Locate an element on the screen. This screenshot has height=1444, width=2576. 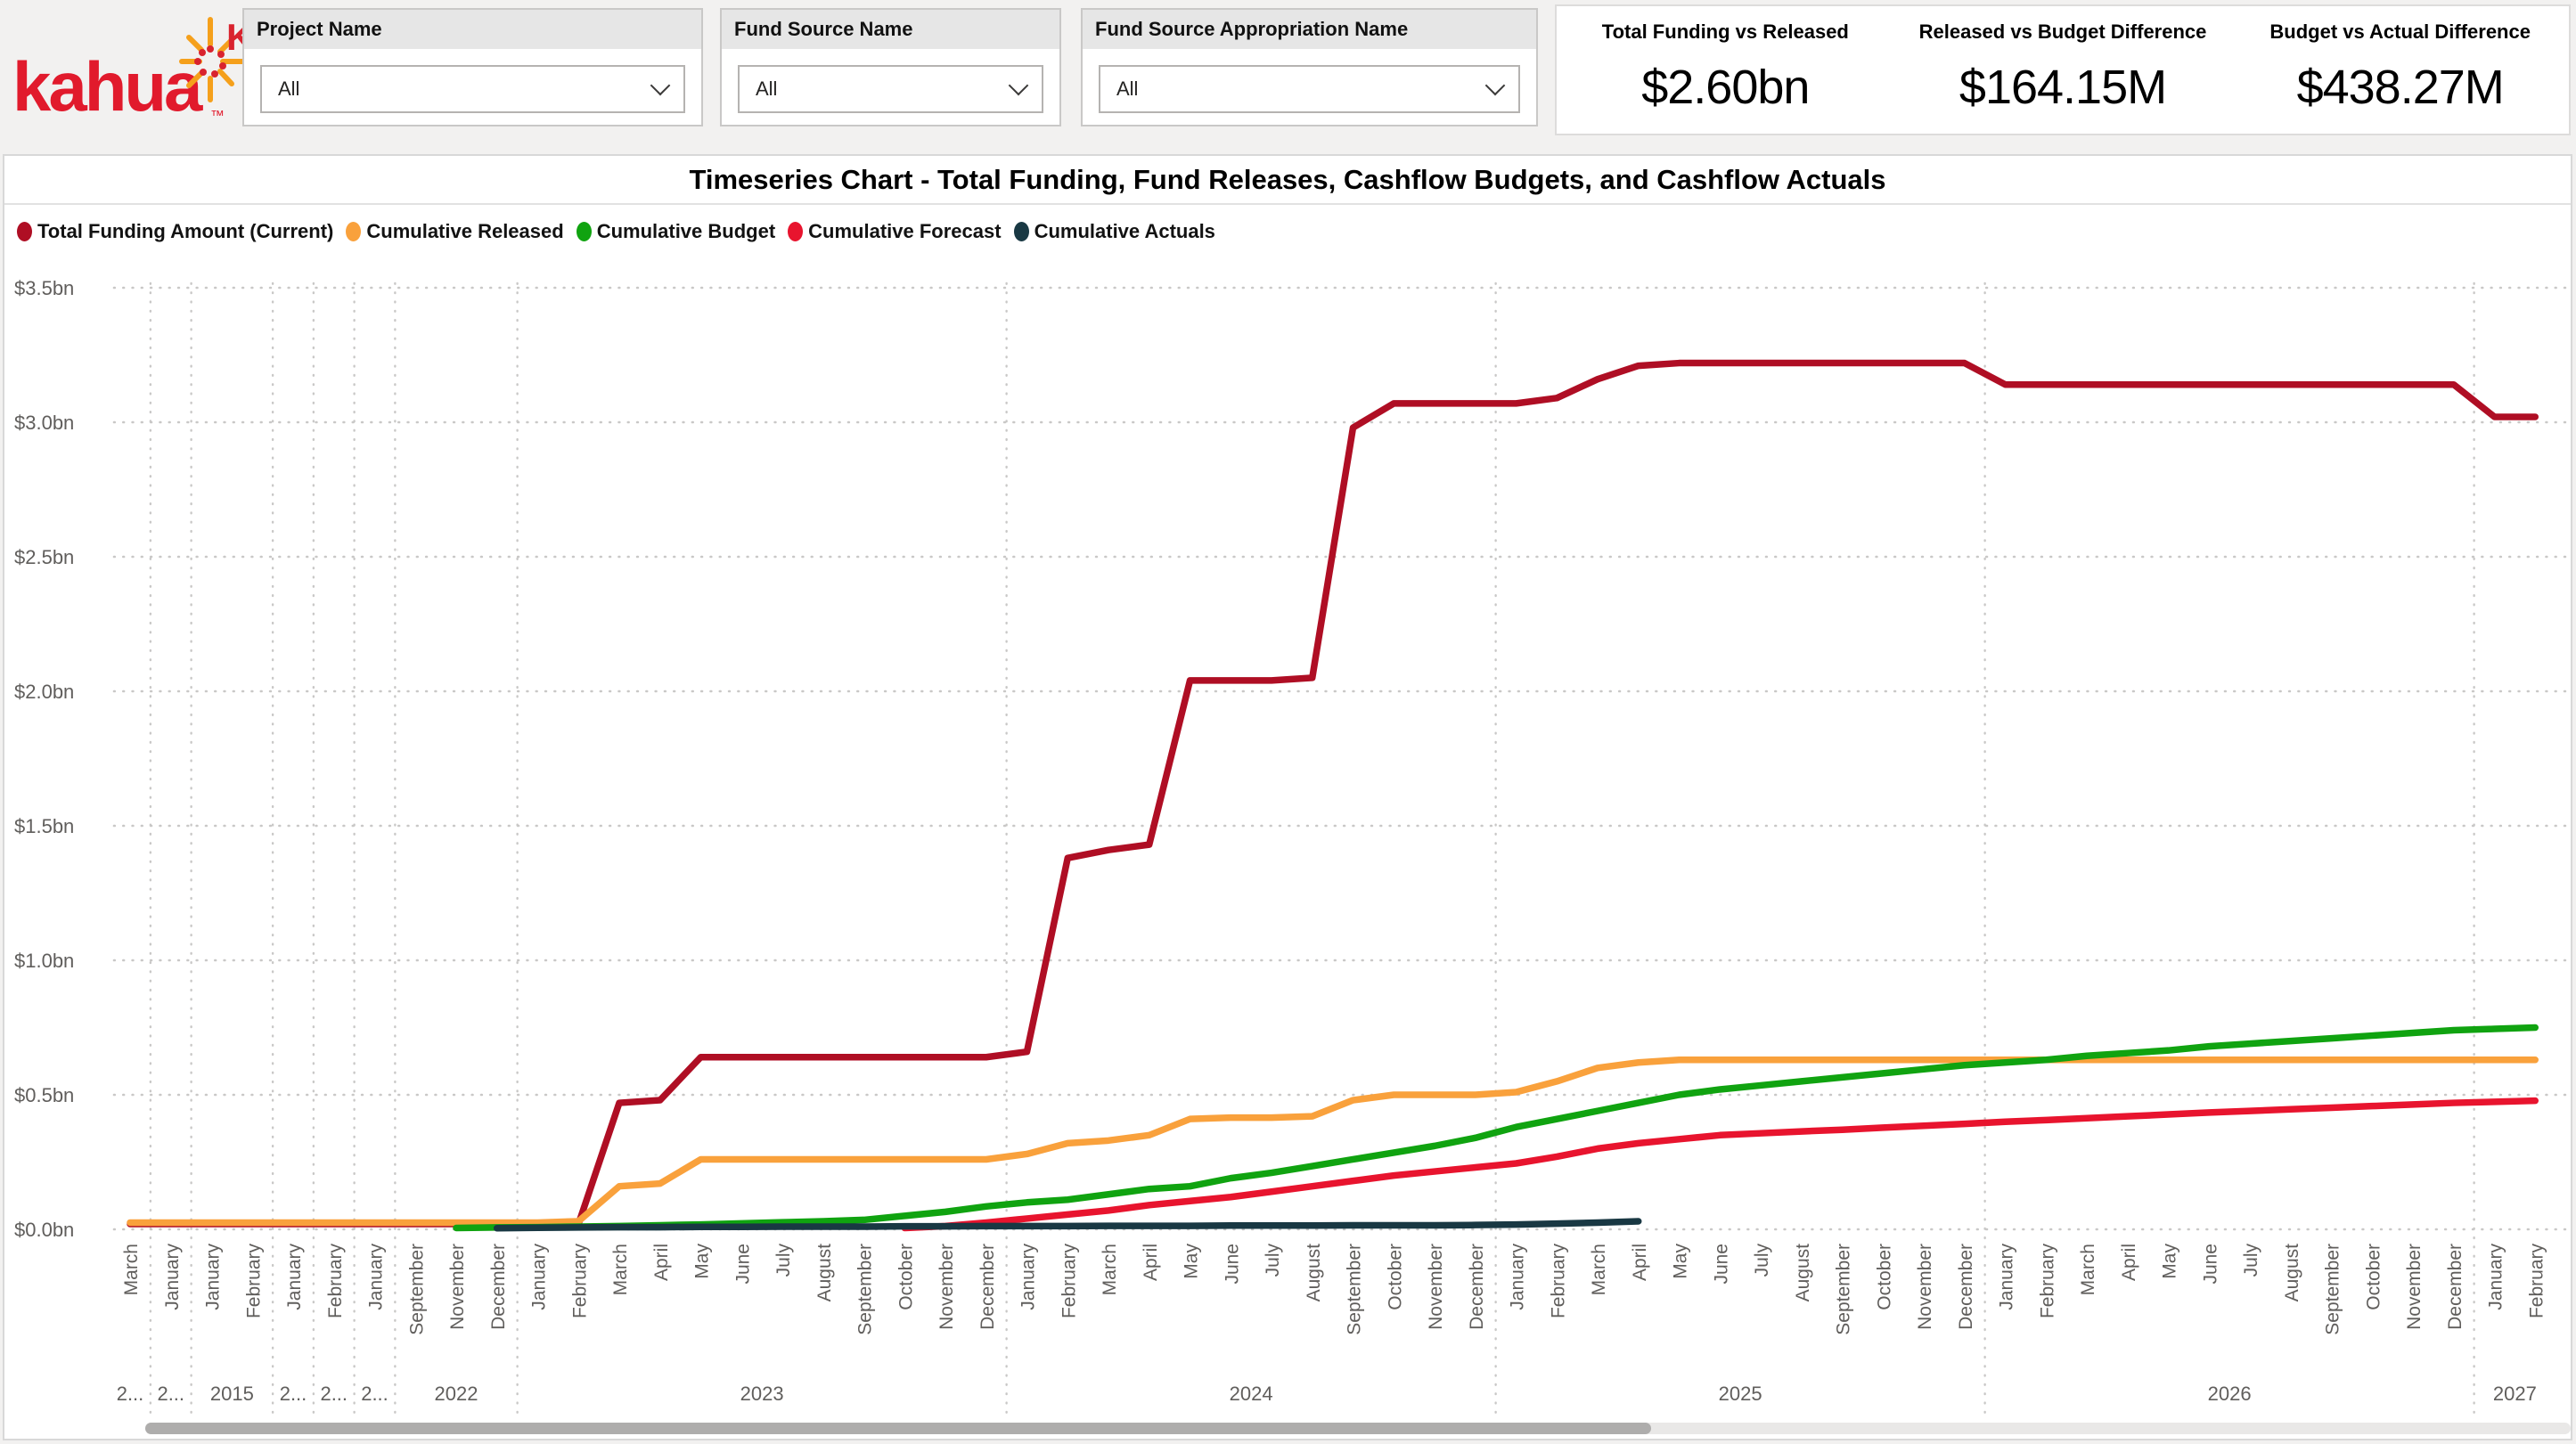
fund-source-name-slicer-header: Fund Source Name is located at coordinates (890, 29).